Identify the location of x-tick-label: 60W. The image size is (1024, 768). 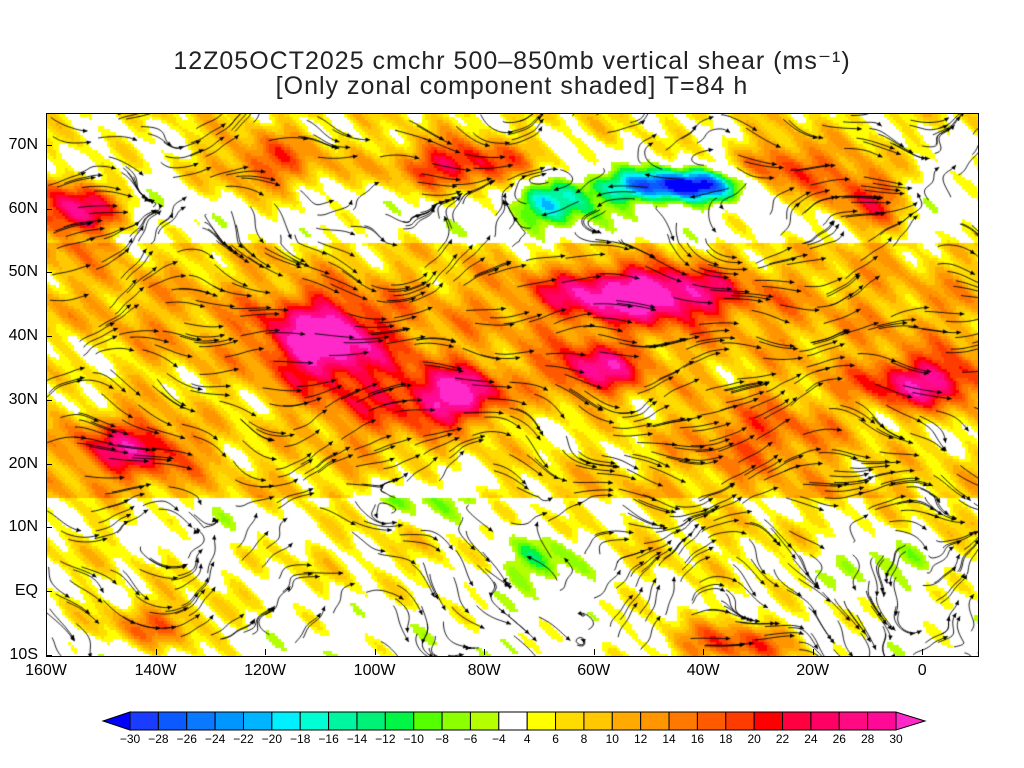
(594, 670).